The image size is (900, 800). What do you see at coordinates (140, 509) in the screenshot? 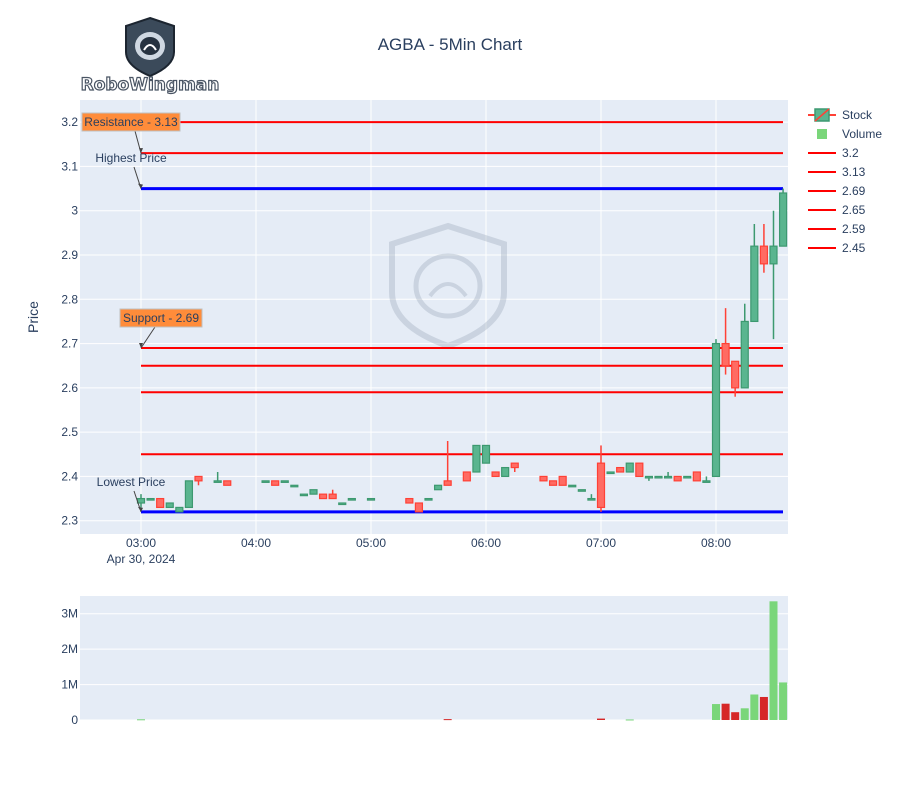
I see `lowest-annotation-arrowhead` at bounding box center [140, 509].